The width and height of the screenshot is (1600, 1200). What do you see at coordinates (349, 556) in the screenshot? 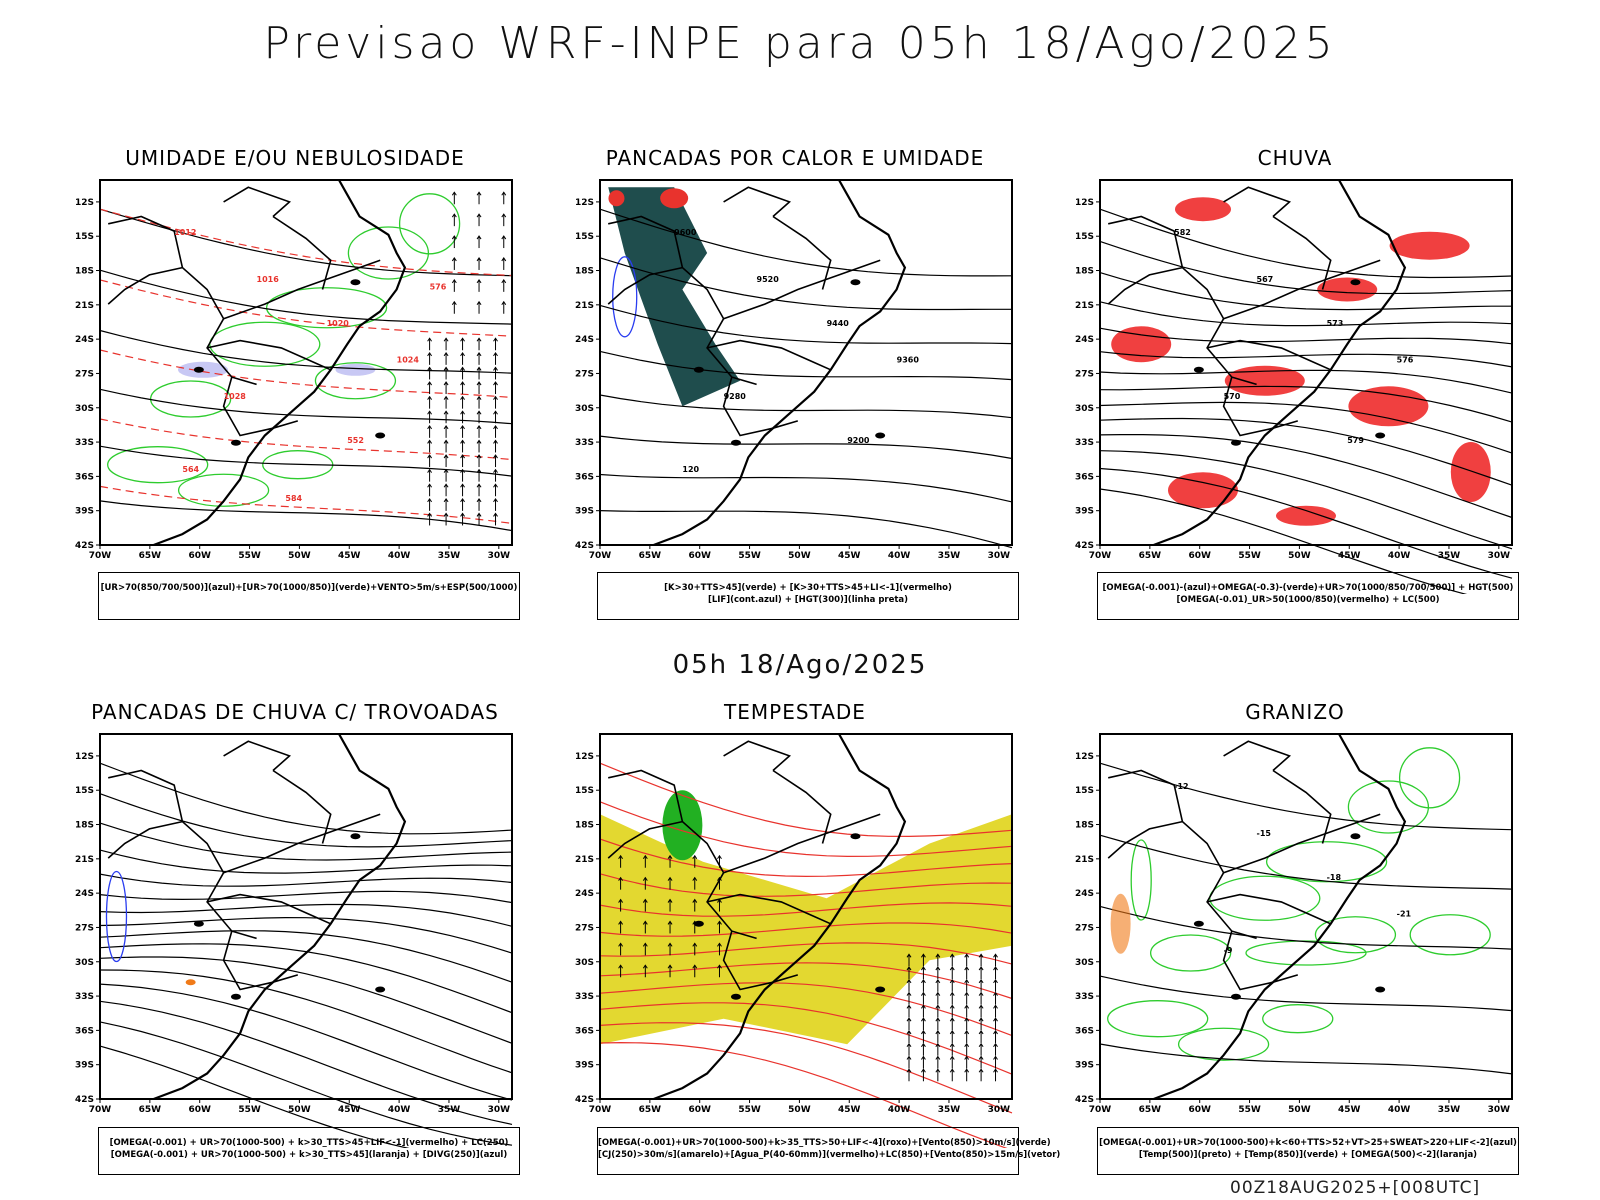
I see `lon-tick-label: 45W` at bounding box center [349, 556].